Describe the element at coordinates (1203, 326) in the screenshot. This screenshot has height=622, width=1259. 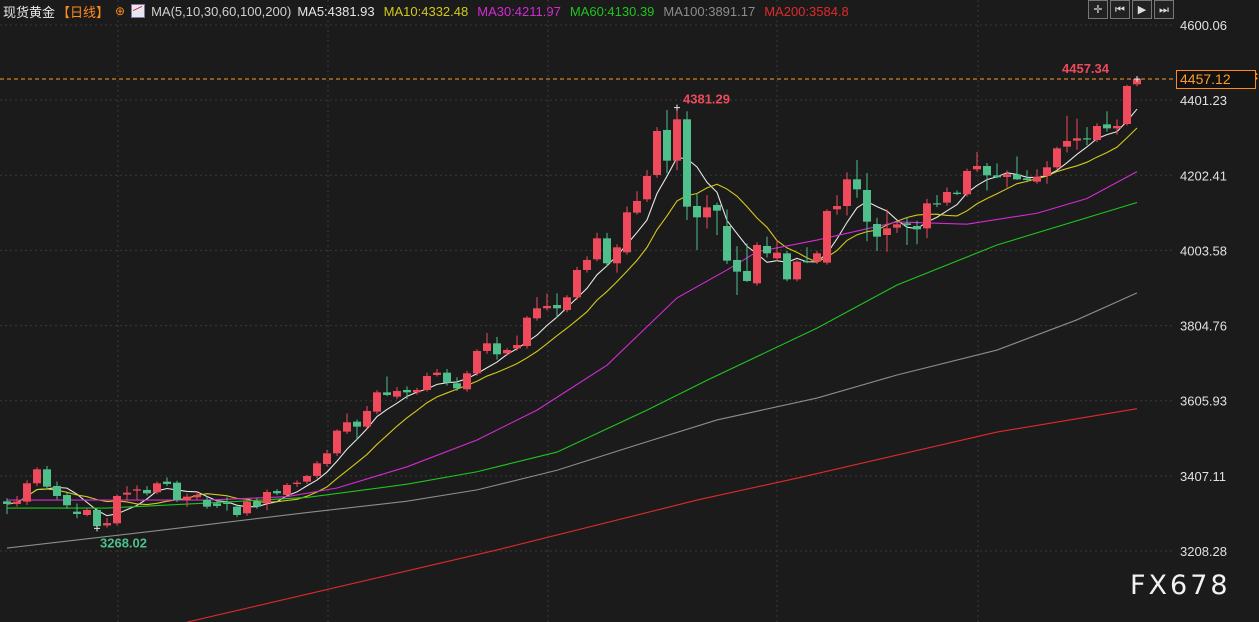
I see `y-tick-label: 3804.76` at that location.